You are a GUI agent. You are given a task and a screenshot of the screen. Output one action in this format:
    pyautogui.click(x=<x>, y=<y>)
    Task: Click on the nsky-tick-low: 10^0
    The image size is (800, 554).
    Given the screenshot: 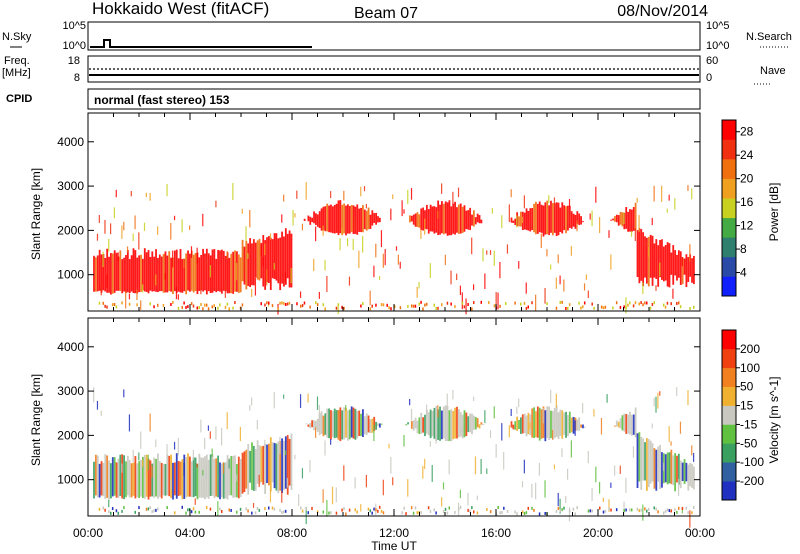 What is the action you would take?
    pyautogui.click(x=74, y=46)
    